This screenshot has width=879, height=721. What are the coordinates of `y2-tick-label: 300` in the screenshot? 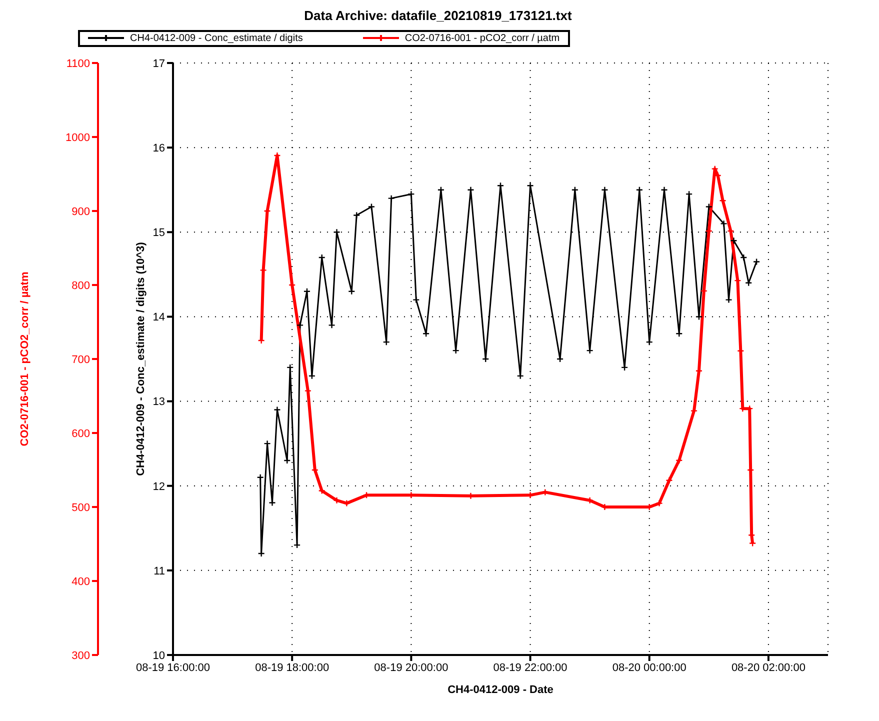 It's located at (81, 656).